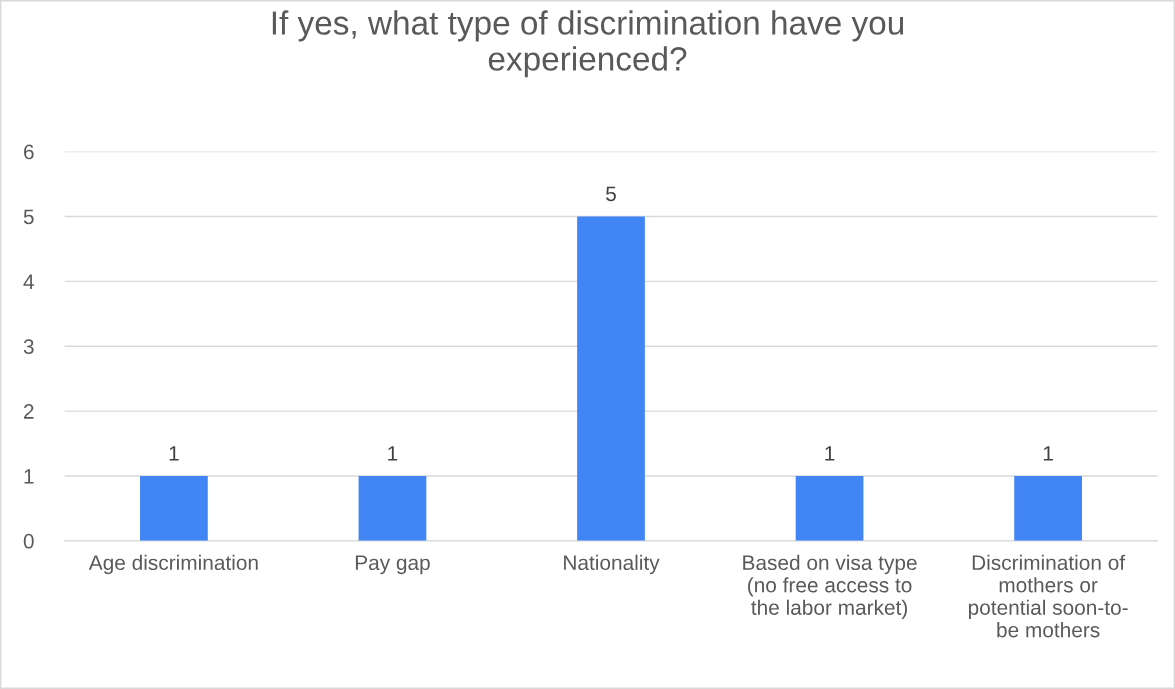 The image size is (1175, 689). What do you see at coordinates (612, 564) in the screenshot?
I see `x-tick-label: Nationality` at bounding box center [612, 564].